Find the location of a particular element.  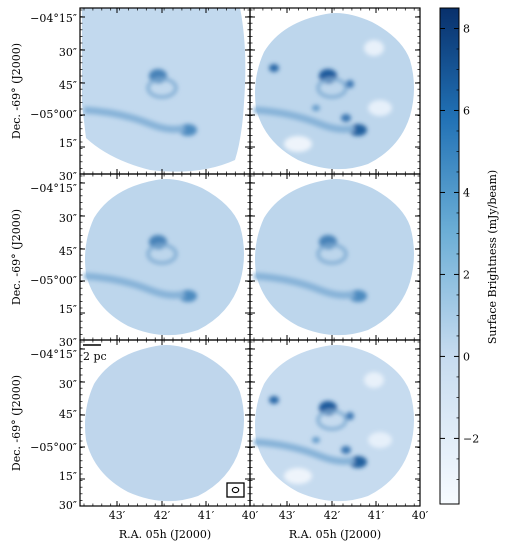

ylabel-middle: Dec. -69° (J2000) is located at coordinates (16, 257).